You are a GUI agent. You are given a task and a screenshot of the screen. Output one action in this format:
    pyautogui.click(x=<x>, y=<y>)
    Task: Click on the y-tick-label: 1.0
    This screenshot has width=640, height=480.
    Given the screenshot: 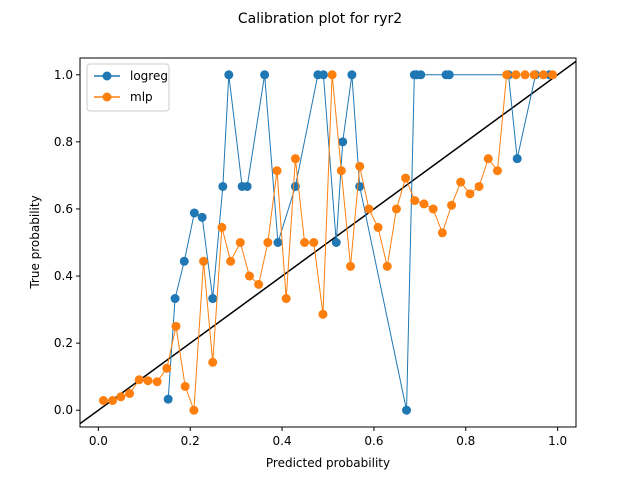 What is the action you would take?
    pyautogui.click(x=63, y=75)
    